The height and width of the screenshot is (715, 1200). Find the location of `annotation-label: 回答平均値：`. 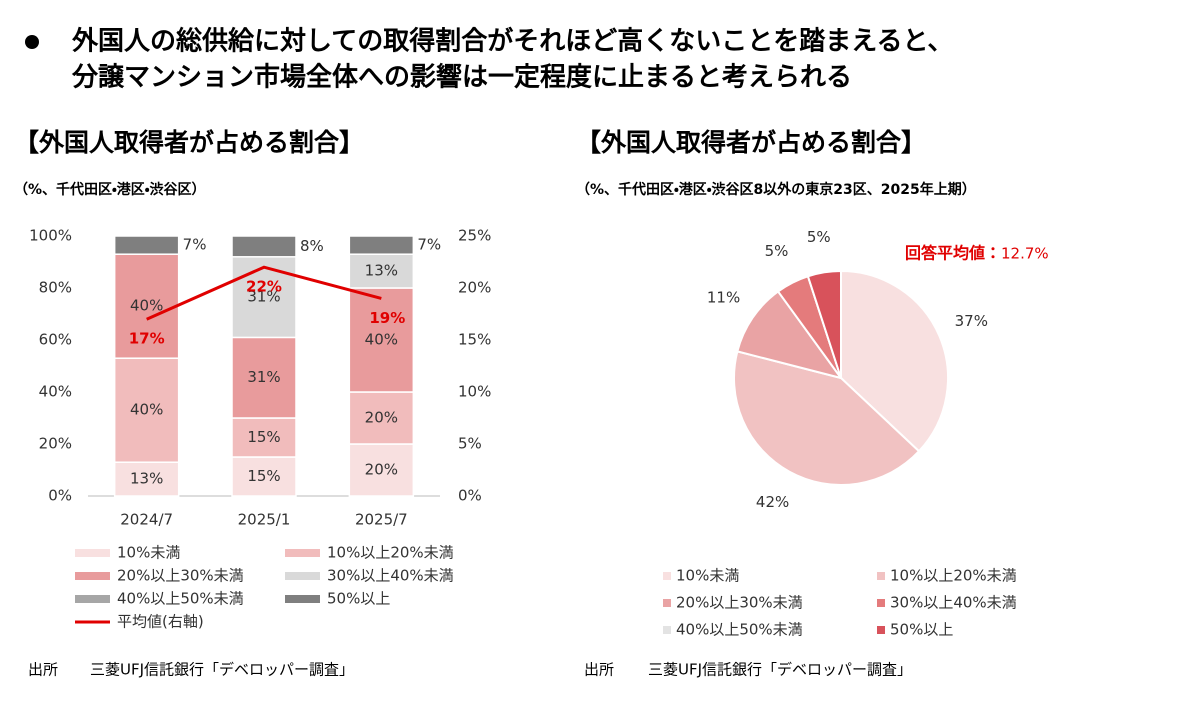

annotation-label: 回答平均値： is located at coordinates (953, 253).